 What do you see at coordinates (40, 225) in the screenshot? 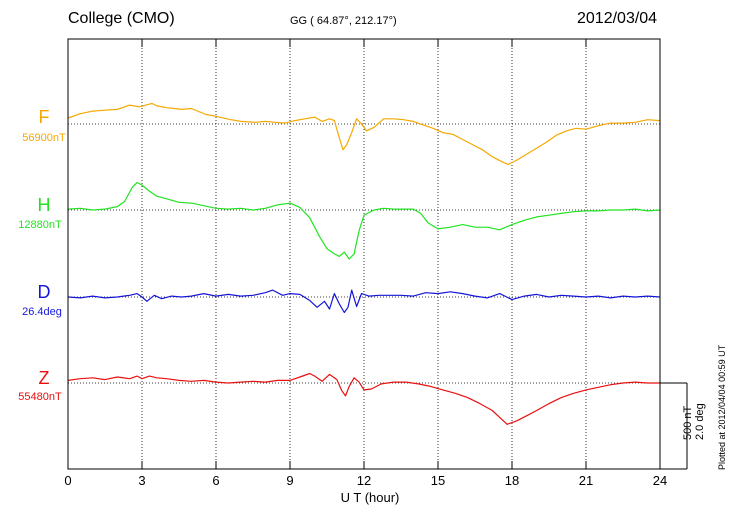
I see `baseline-h: 12880nT` at bounding box center [40, 225].